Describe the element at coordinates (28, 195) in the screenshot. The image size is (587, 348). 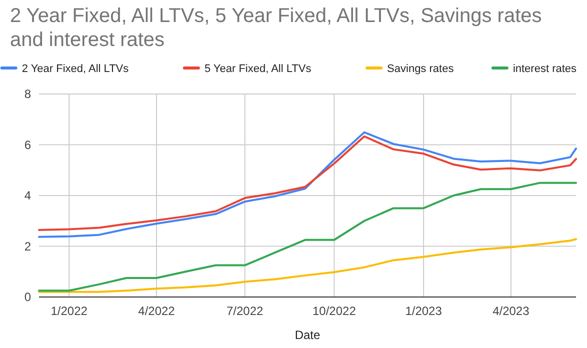
I see `y-tick-label: 4` at that location.